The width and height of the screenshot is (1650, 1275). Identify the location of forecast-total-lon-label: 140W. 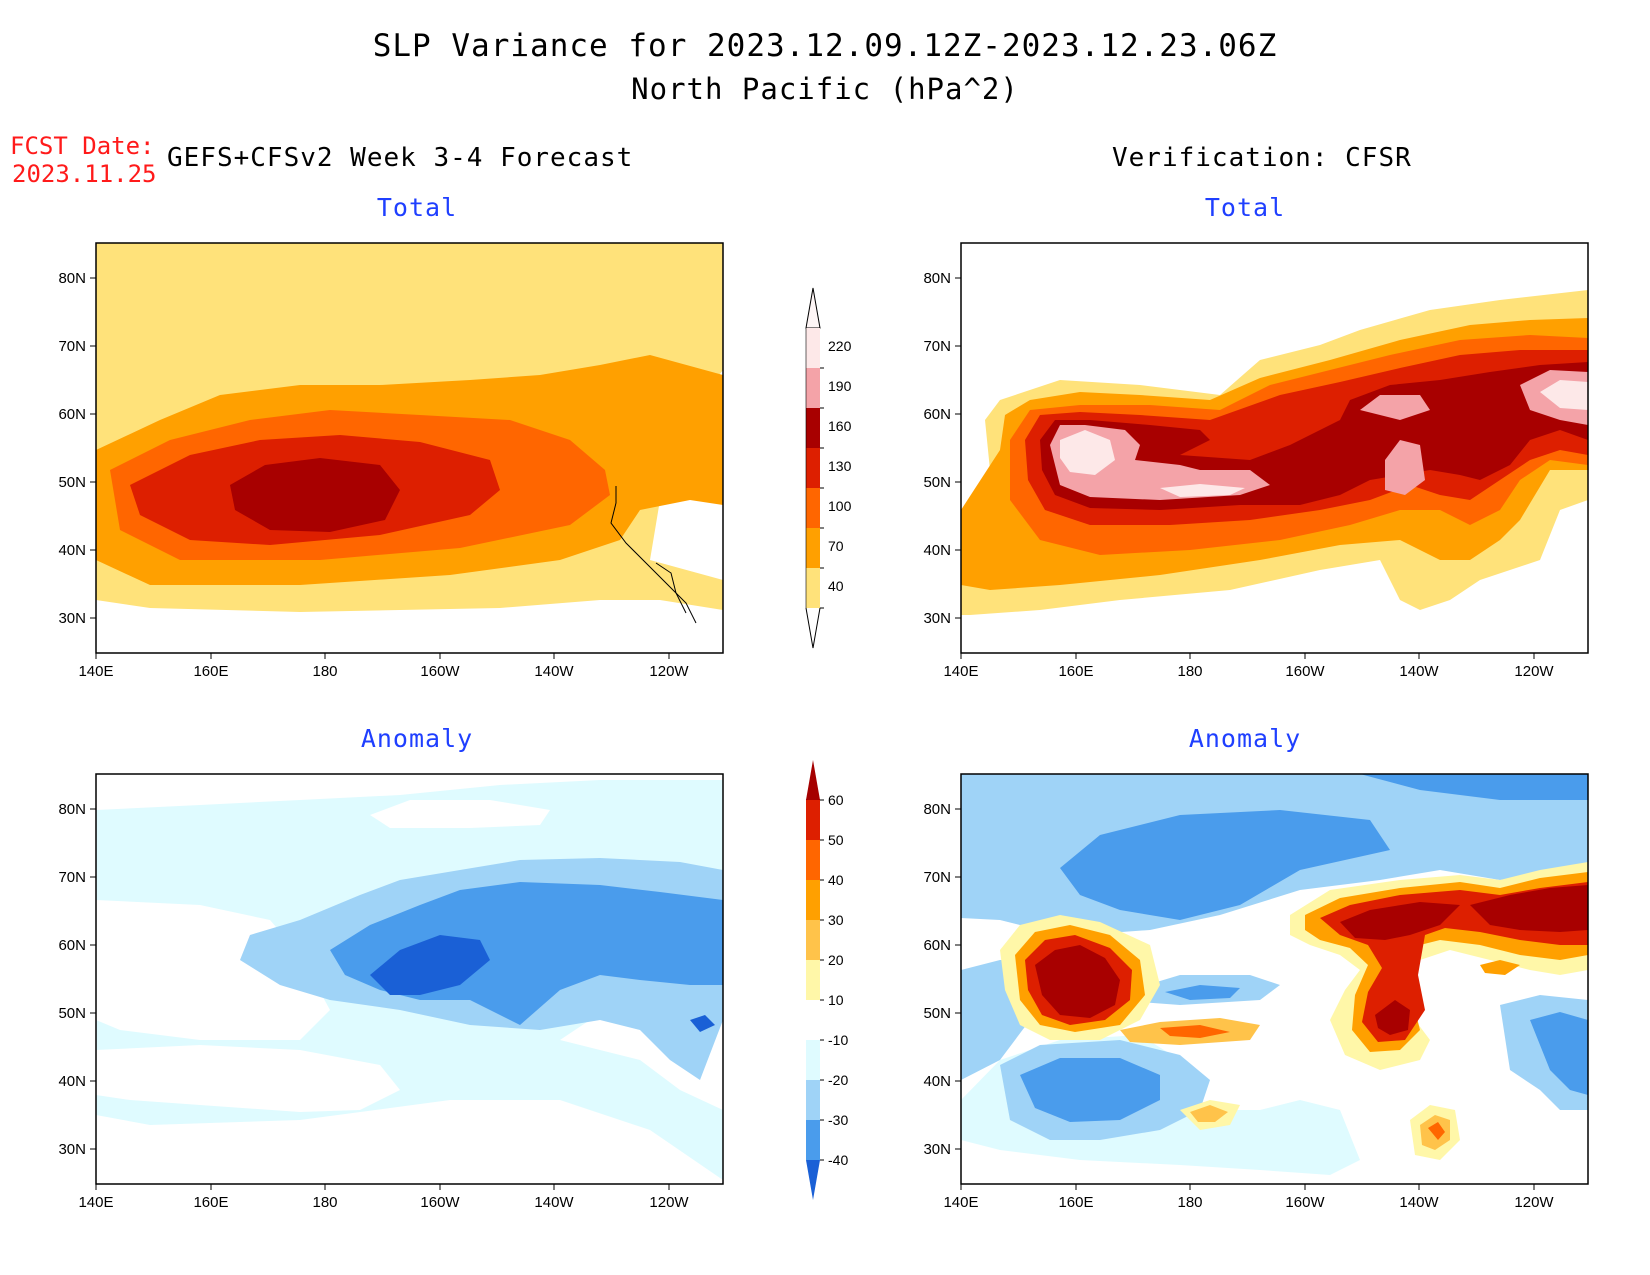
(554, 671).